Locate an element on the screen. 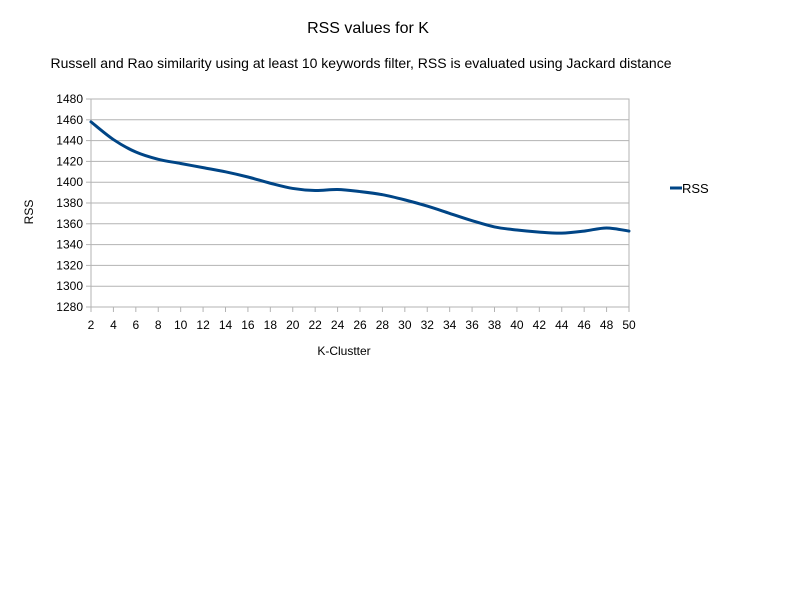 This screenshot has width=800, height=600. y-tick-label: 1420 is located at coordinates (69, 161).